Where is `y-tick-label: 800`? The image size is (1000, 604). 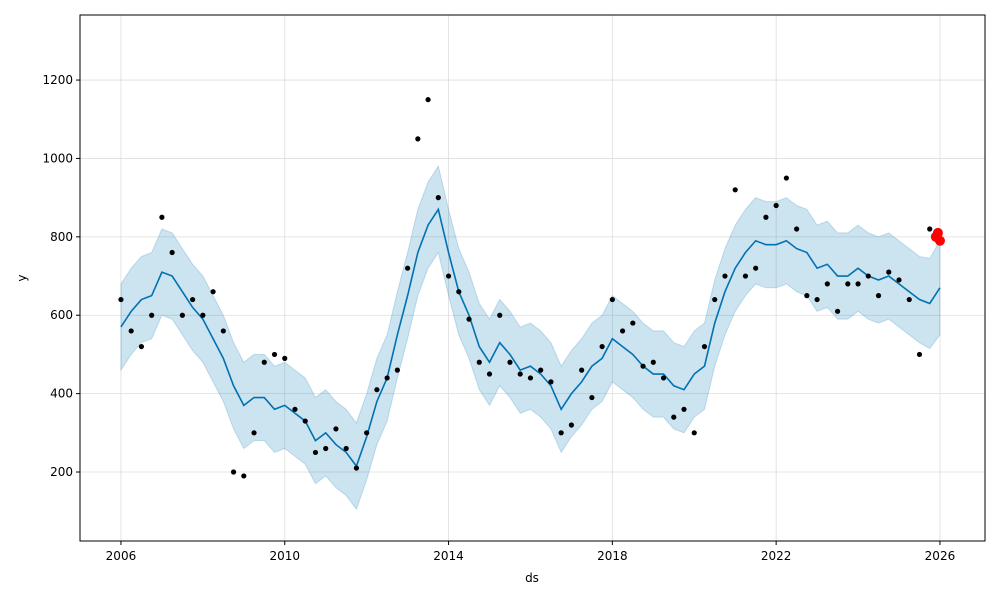 y-tick-label: 800 is located at coordinates (61, 237).